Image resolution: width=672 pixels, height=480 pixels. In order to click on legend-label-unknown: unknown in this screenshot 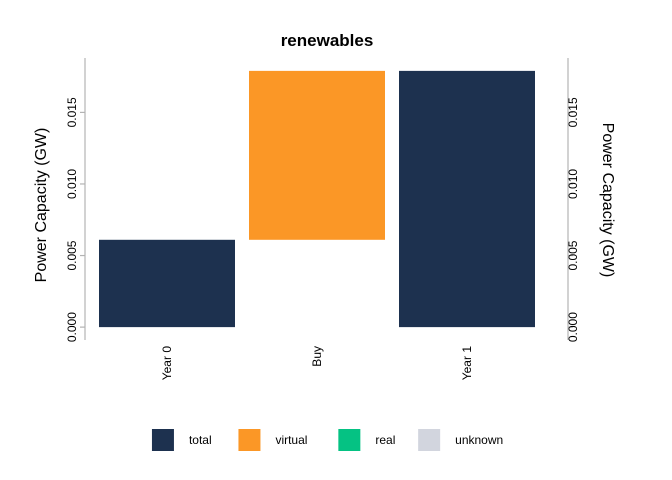, I will do `click(479, 440)`.